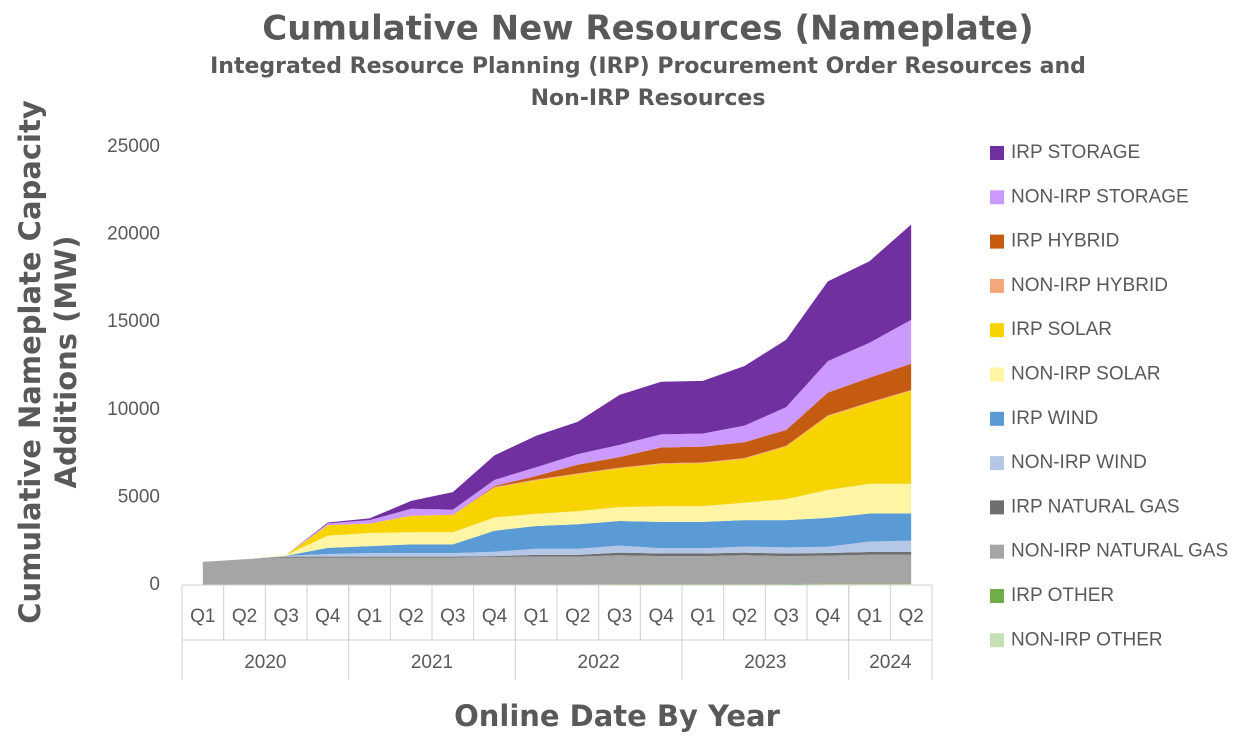  Describe the element at coordinates (1089, 285) in the screenshot. I see `legend-label: NON-IRP HYBRID` at that location.